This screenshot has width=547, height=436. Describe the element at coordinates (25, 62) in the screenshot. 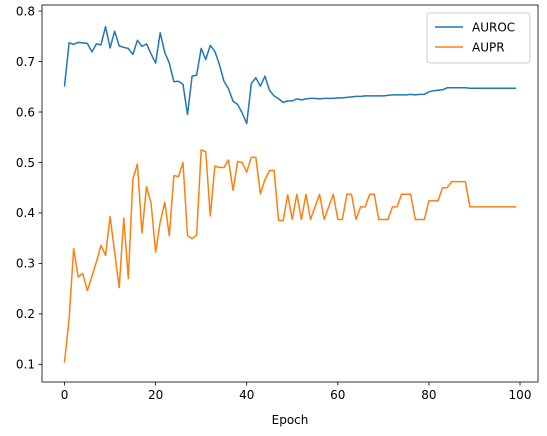

I see `y-tick-label: 0.7` at that location.